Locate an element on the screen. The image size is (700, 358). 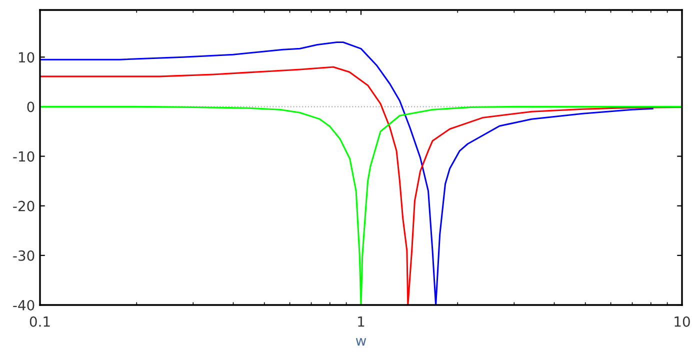
y-tick-label: 10 is located at coordinates (26, 57).